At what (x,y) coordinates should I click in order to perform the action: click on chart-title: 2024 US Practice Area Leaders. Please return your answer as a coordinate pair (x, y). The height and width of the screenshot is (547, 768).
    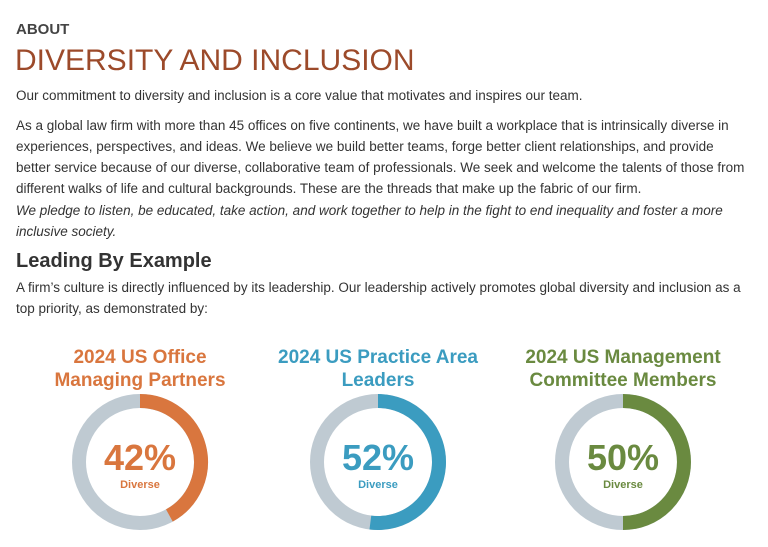
    Looking at the image, I should click on (378, 369).